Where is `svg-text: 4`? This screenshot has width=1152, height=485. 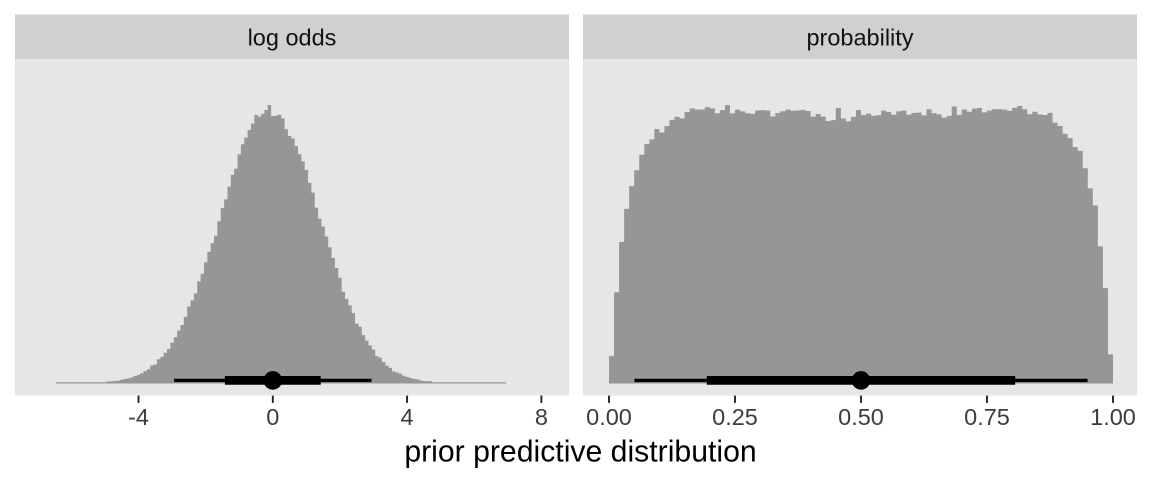
svg-text: 4 is located at coordinates (407, 417).